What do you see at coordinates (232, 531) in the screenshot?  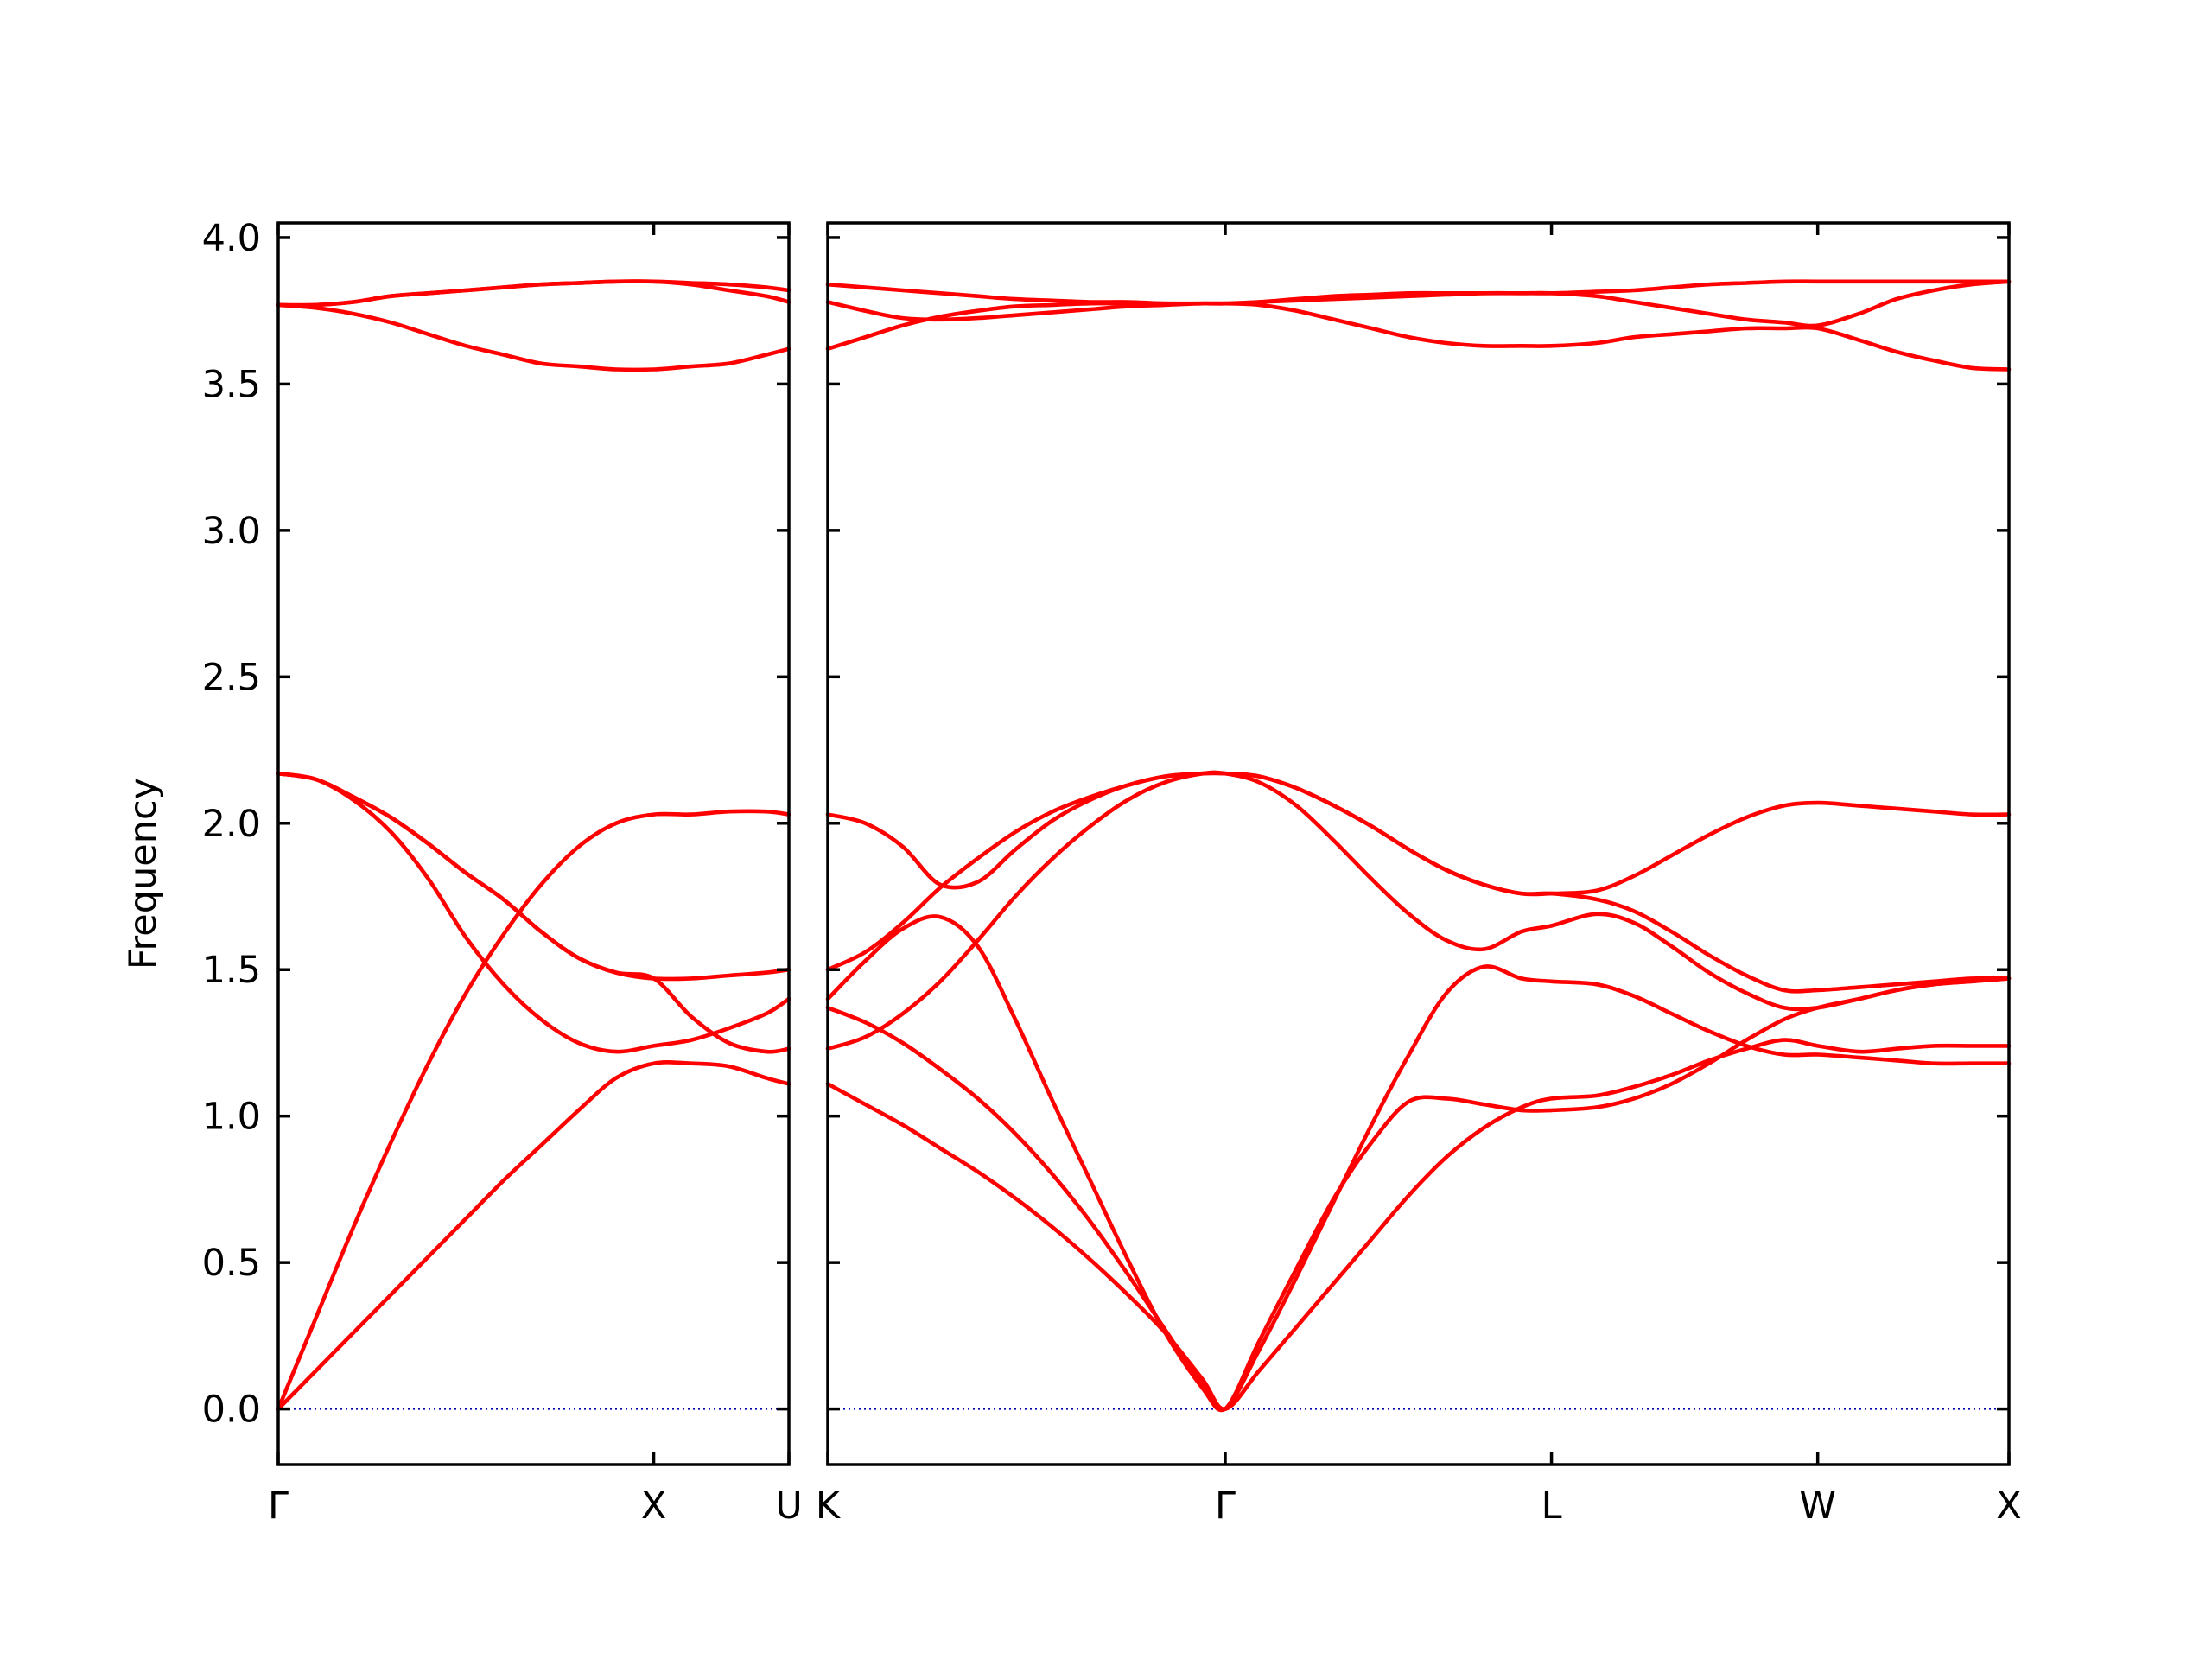 I see `y-tick-label: 3.0` at bounding box center [232, 531].